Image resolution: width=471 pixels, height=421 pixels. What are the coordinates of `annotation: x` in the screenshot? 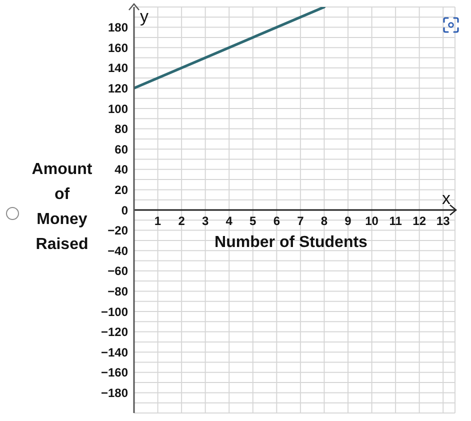 It's located at (446, 198).